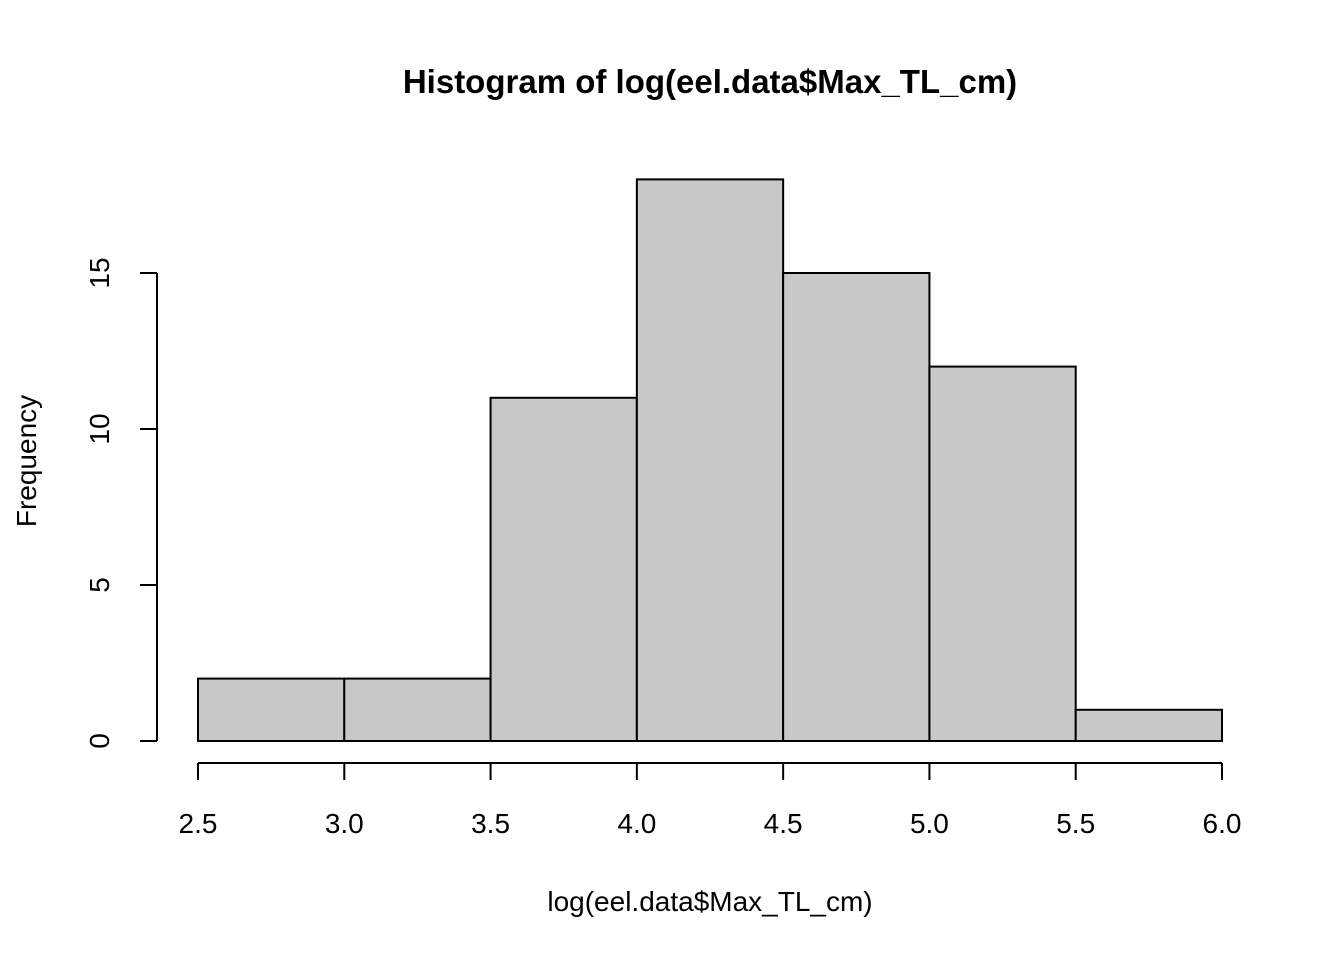 The height and width of the screenshot is (960, 1344). What do you see at coordinates (198, 823) in the screenshot?
I see `x-tick-label: 2.5` at bounding box center [198, 823].